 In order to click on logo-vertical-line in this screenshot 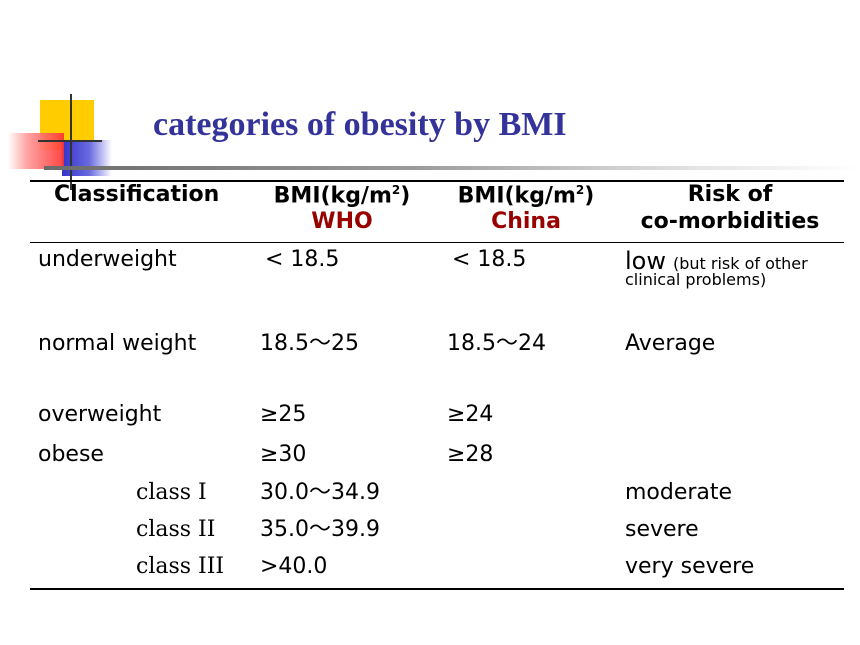, I will do `click(71, 142)`.